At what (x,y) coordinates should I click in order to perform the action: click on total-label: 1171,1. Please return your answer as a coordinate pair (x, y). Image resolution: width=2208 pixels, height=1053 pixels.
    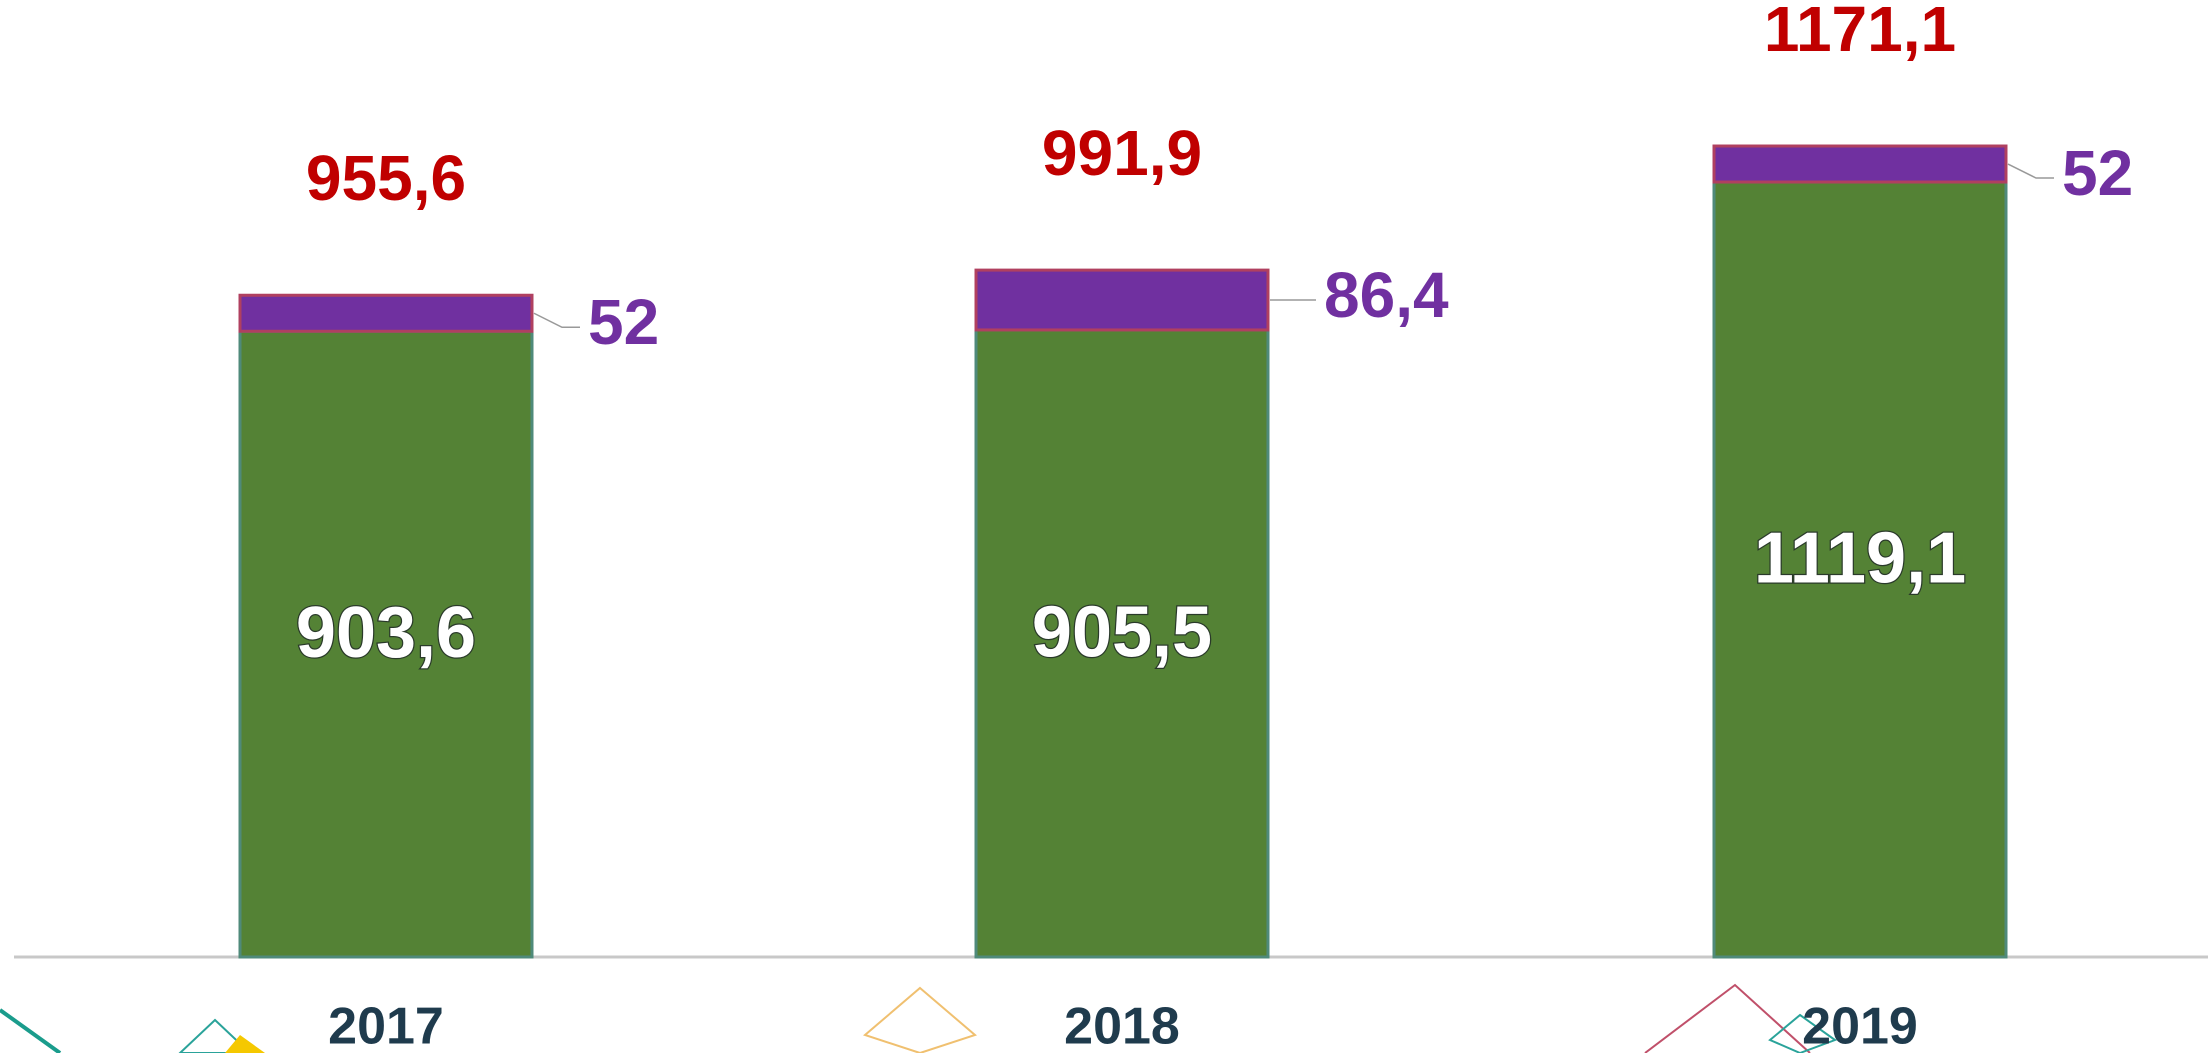
    Looking at the image, I should click on (1860, 32).